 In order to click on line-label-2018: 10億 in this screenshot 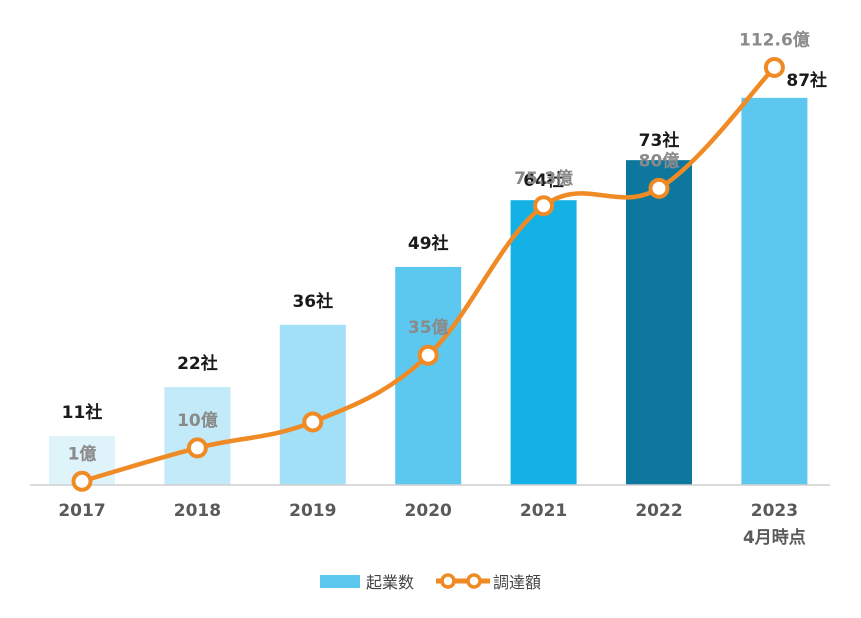, I will do `click(197, 420)`.